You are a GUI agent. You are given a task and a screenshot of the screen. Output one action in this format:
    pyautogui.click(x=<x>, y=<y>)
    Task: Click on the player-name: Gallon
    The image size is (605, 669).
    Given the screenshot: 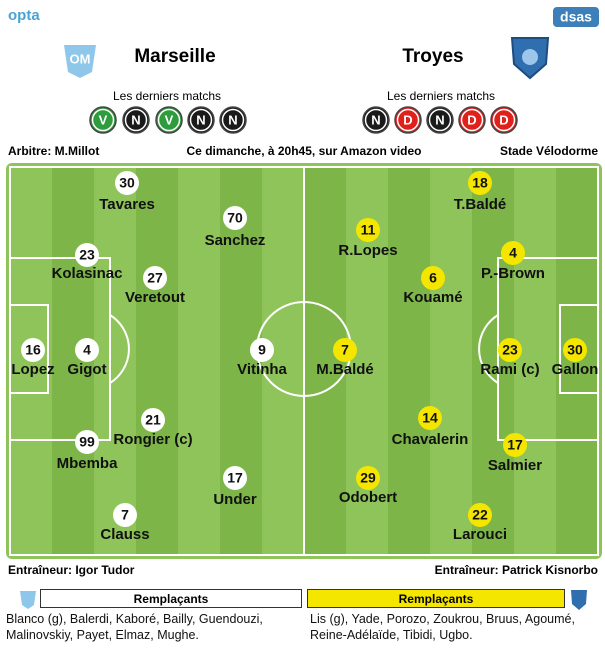 What is the action you would take?
    pyautogui.click(x=575, y=369)
    